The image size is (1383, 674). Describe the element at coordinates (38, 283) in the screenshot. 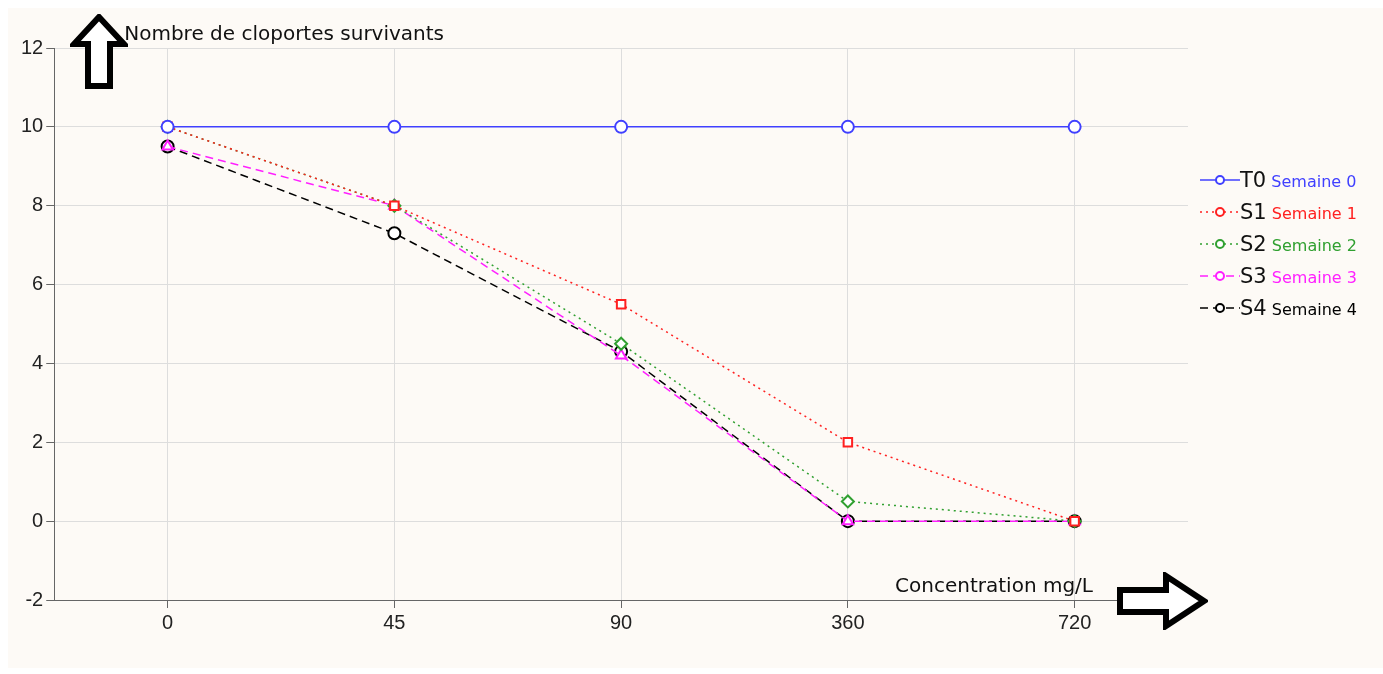

I see `y-tick-label: 6` at that location.